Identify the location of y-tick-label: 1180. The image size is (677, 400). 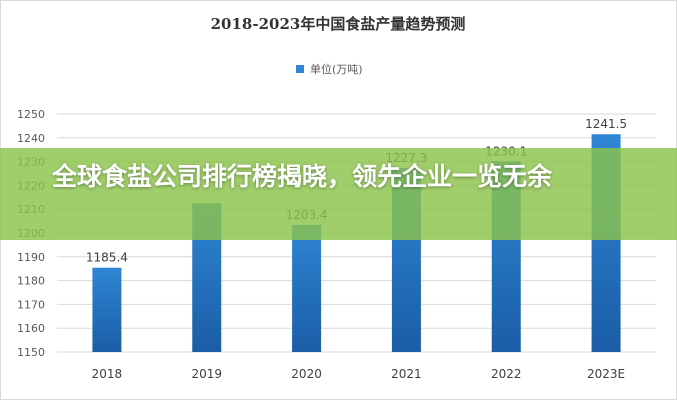
(31, 281).